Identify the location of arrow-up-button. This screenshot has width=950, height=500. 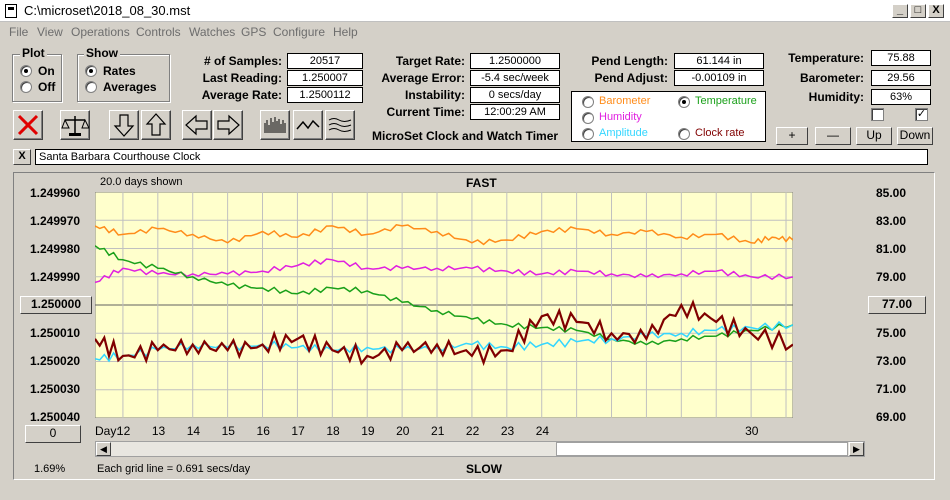
(156, 125).